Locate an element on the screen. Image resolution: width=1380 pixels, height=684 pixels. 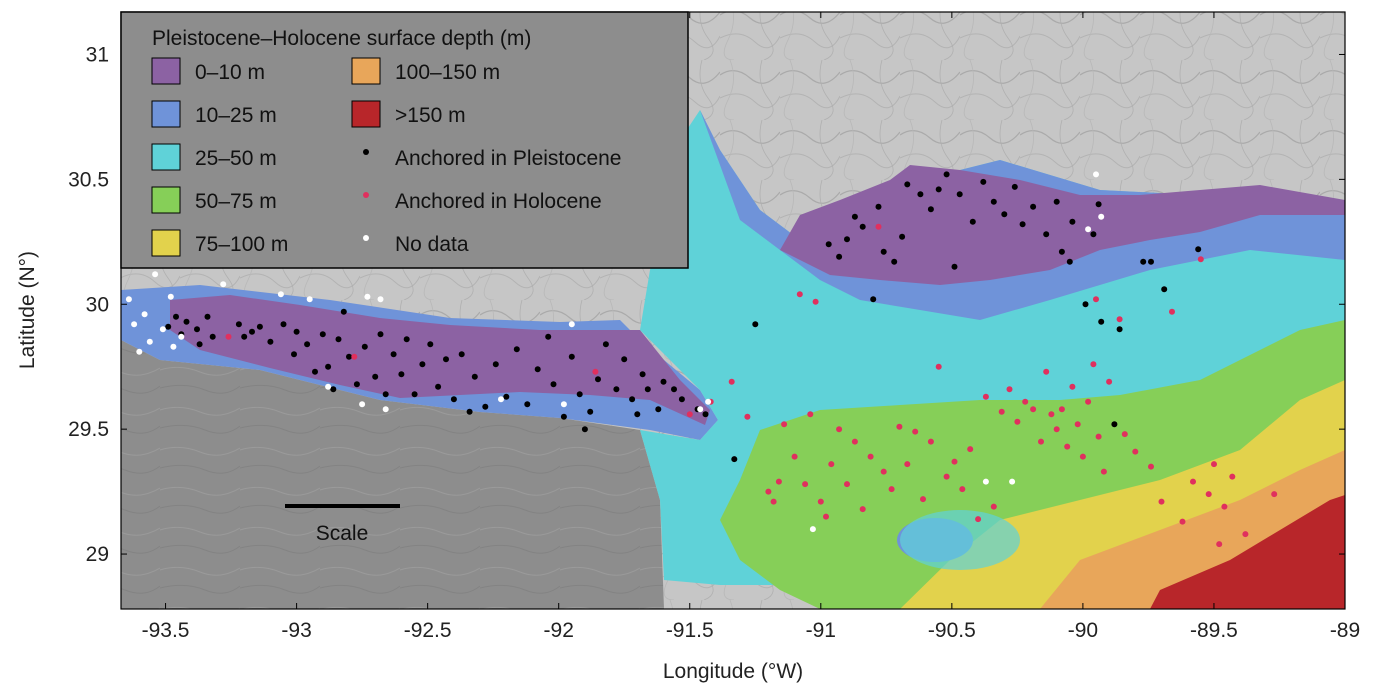
scale-label: Scale is located at coordinates (342, 533).